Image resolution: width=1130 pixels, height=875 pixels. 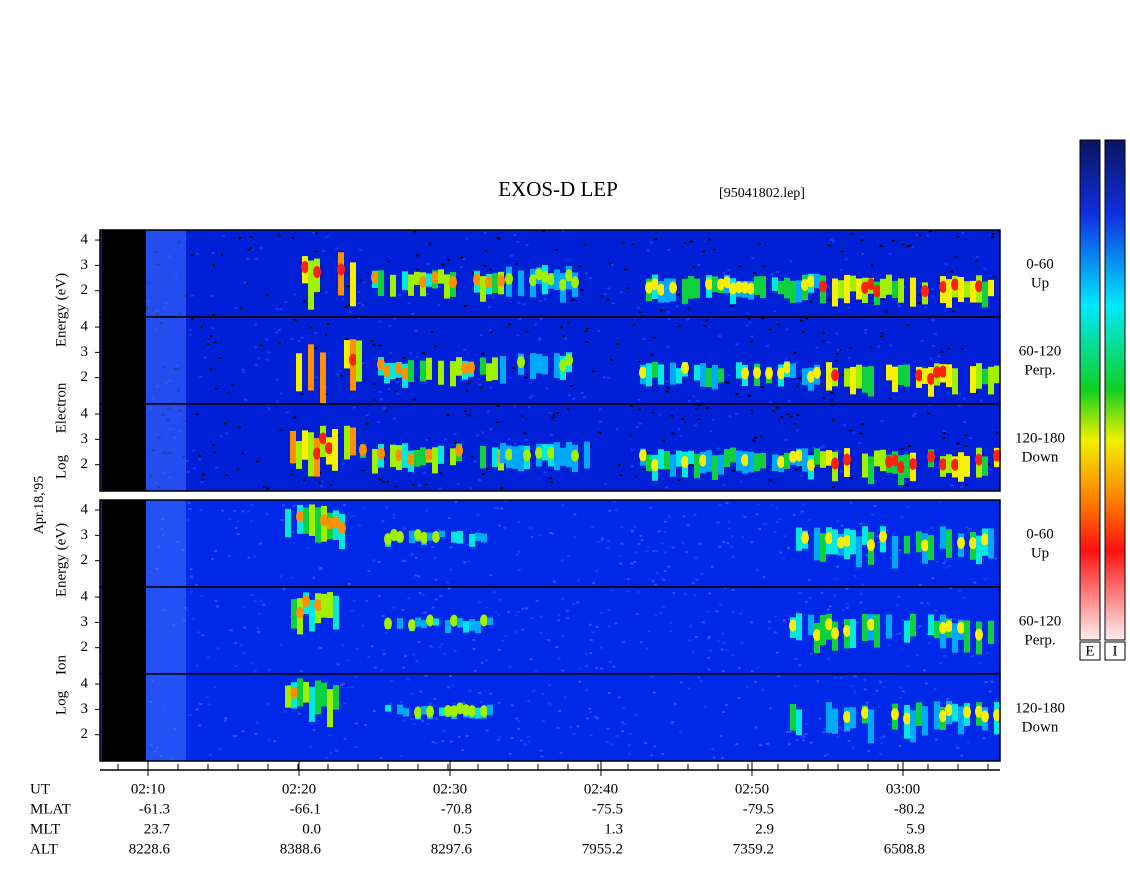 What do you see at coordinates (558, 189) in the screenshot?
I see `title: EXOS-D LEP` at bounding box center [558, 189].